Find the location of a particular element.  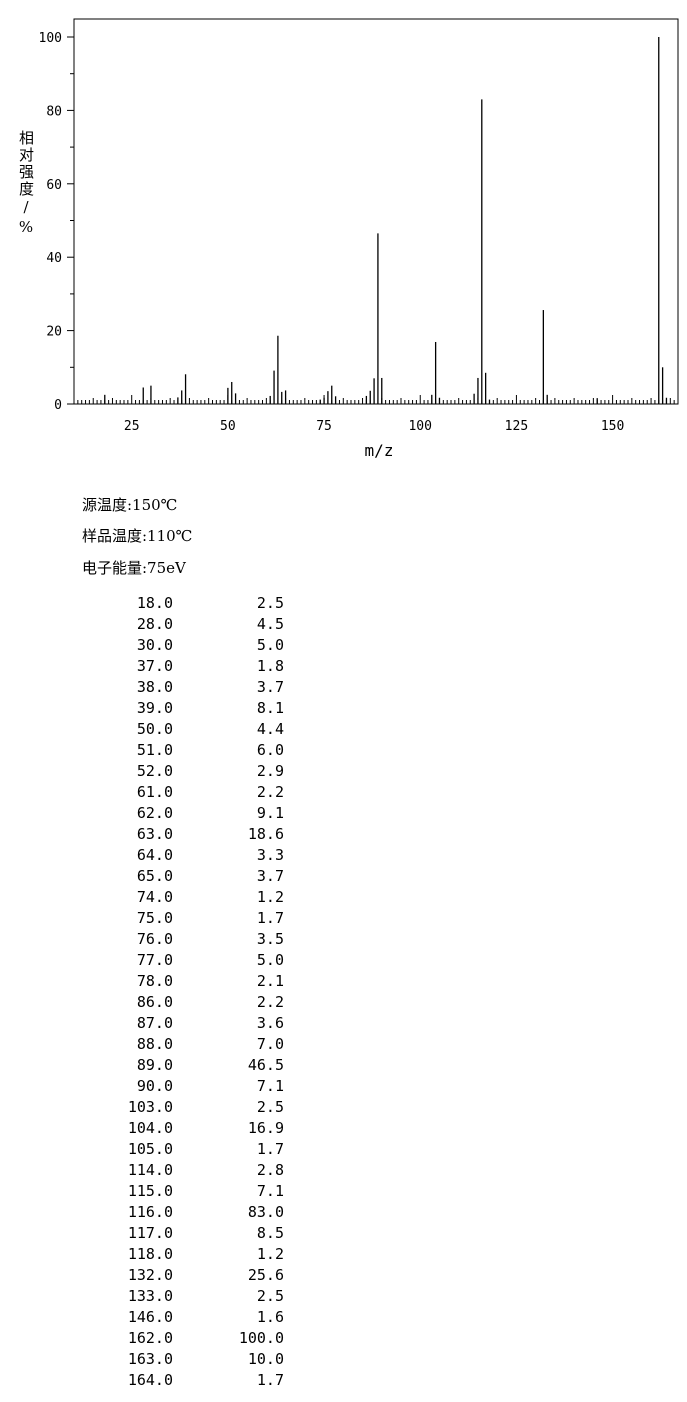

mz-cell: 37.0 is located at coordinates (154, 666).